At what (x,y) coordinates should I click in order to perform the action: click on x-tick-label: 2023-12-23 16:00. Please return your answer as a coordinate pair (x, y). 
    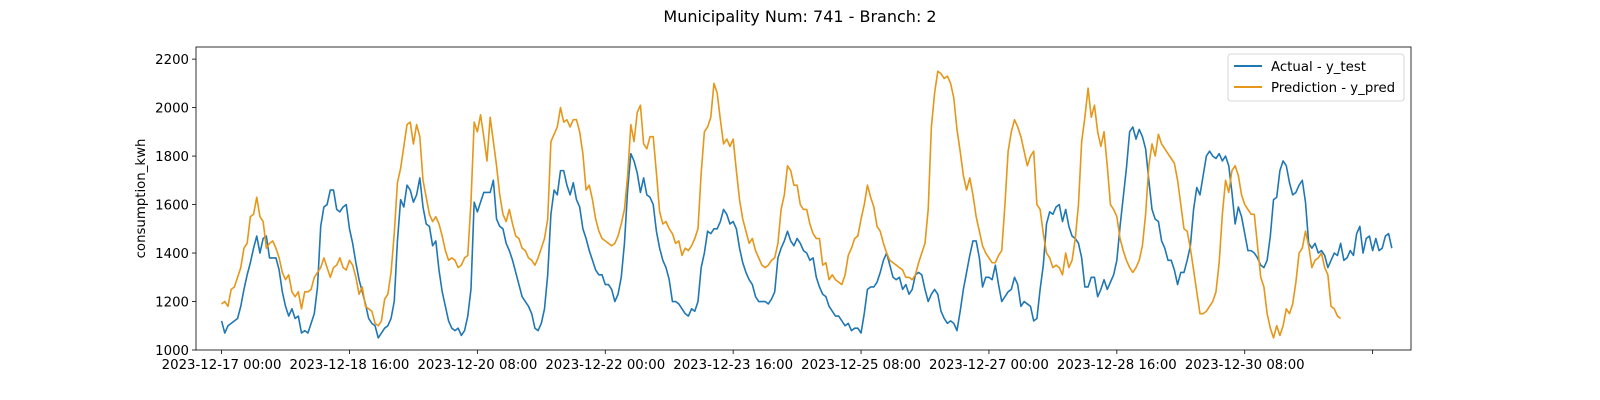
    Looking at the image, I should click on (733, 365).